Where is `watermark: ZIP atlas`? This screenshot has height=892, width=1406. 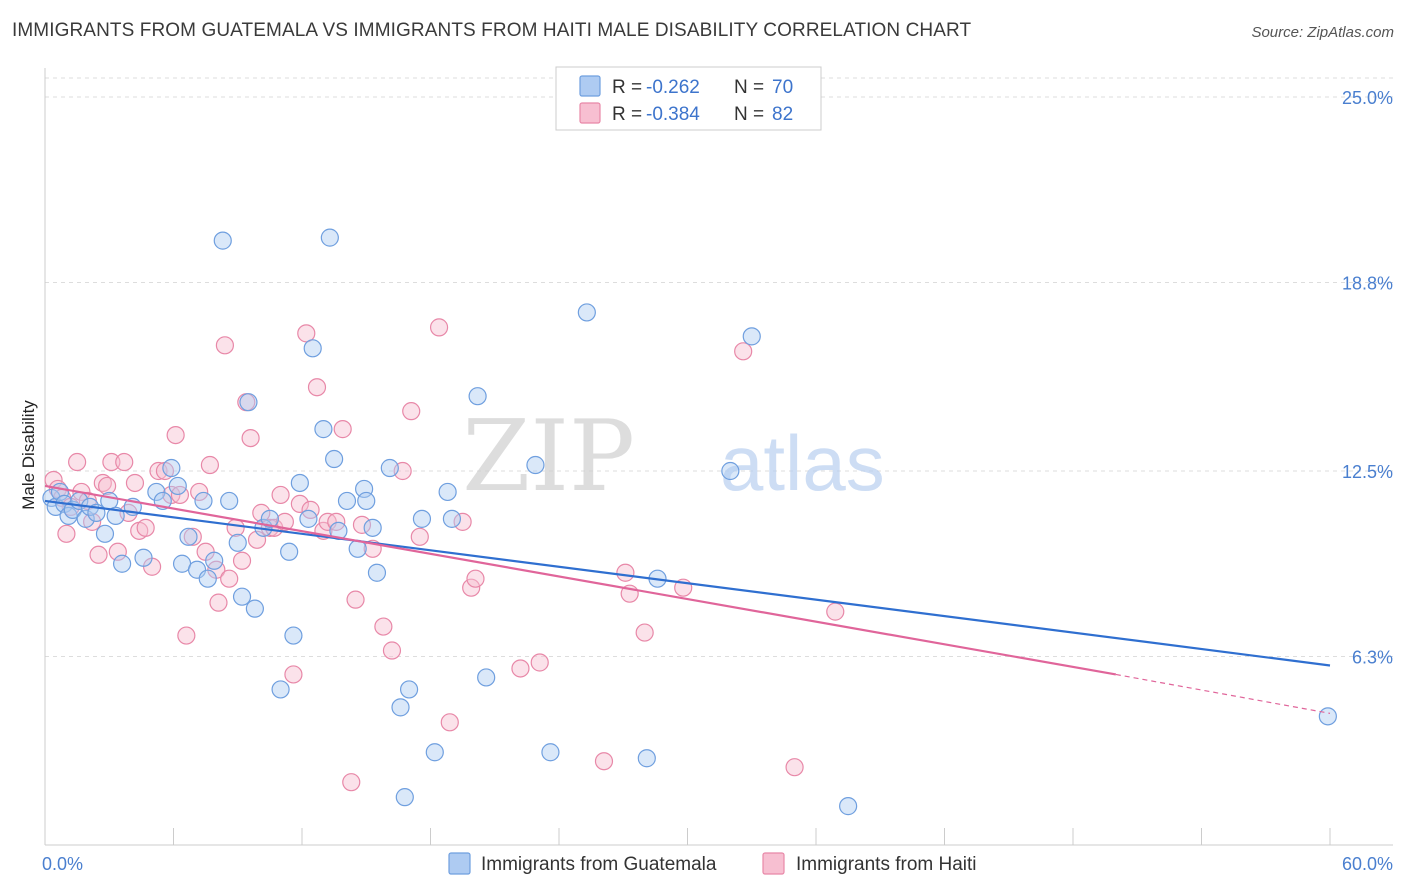 watermark: ZIP atlas is located at coordinates (673, 457).